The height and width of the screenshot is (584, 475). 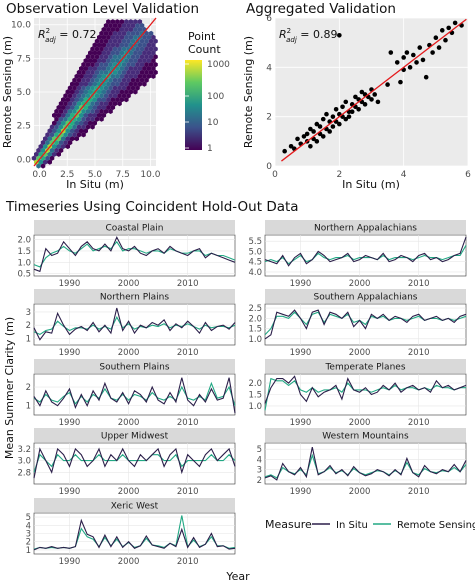 I want to click on panel-a-title: Observation Level Validation, so click(x=102, y=9).